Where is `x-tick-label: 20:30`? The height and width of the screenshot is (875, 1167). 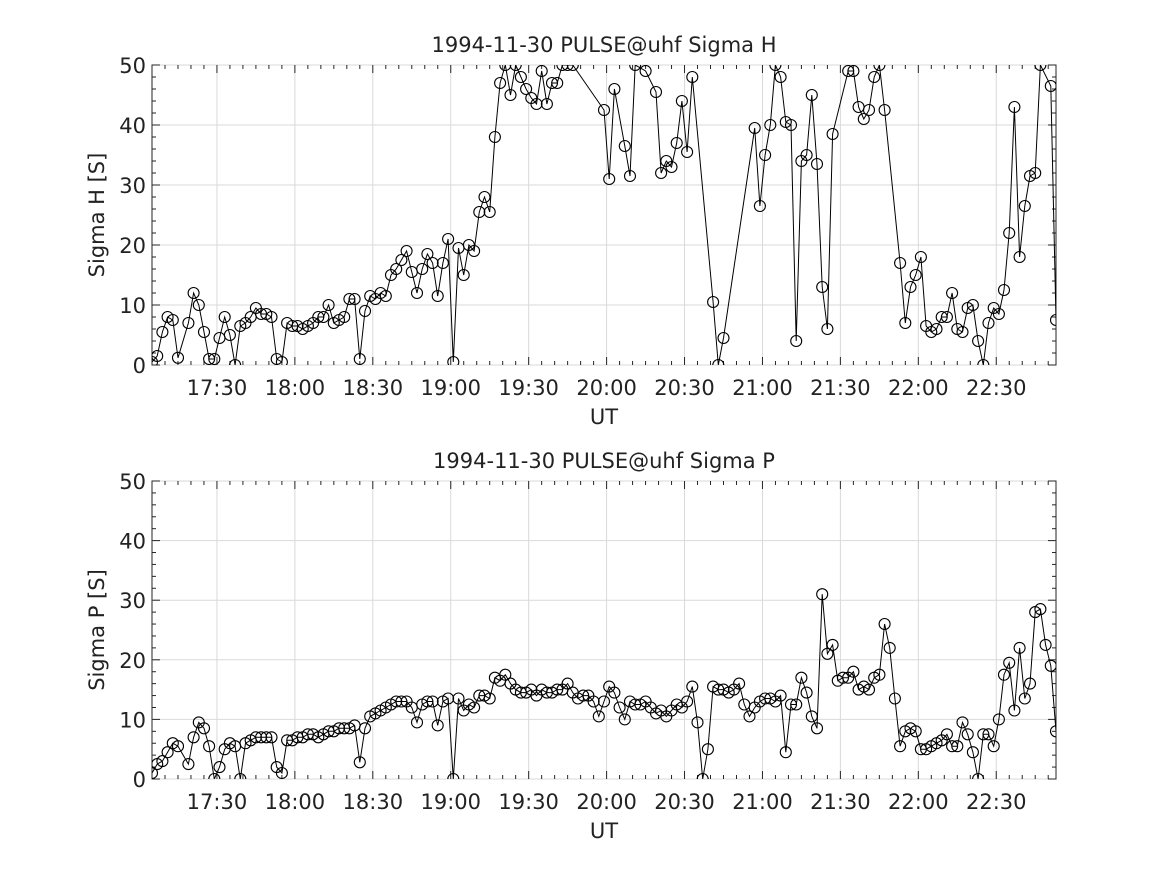 x-tick-label: 20:30 is located at coordinates (684, 802).